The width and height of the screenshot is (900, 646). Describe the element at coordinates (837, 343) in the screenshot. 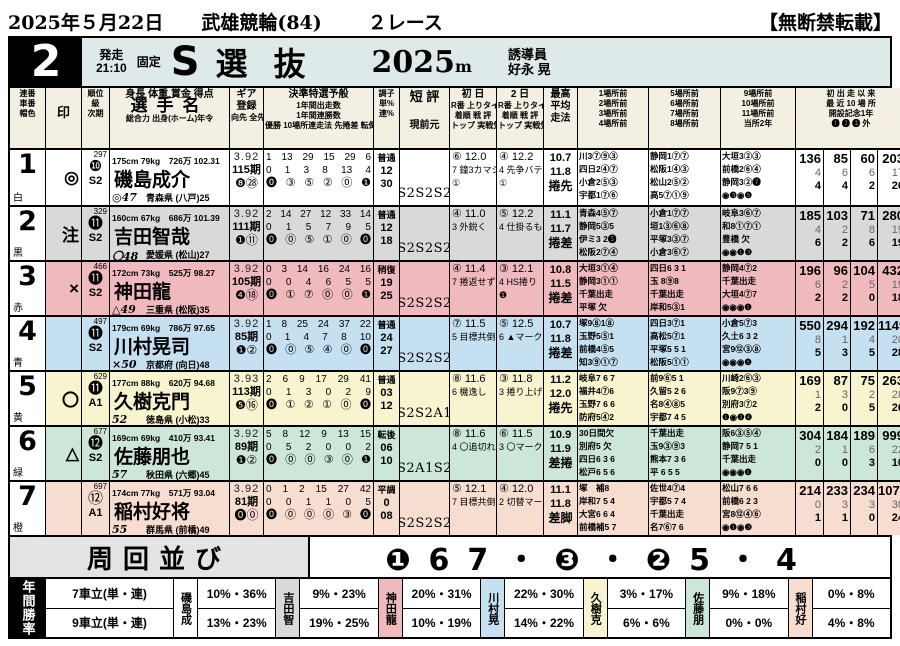

I see `career-col-2: 294 1 3` at that location.